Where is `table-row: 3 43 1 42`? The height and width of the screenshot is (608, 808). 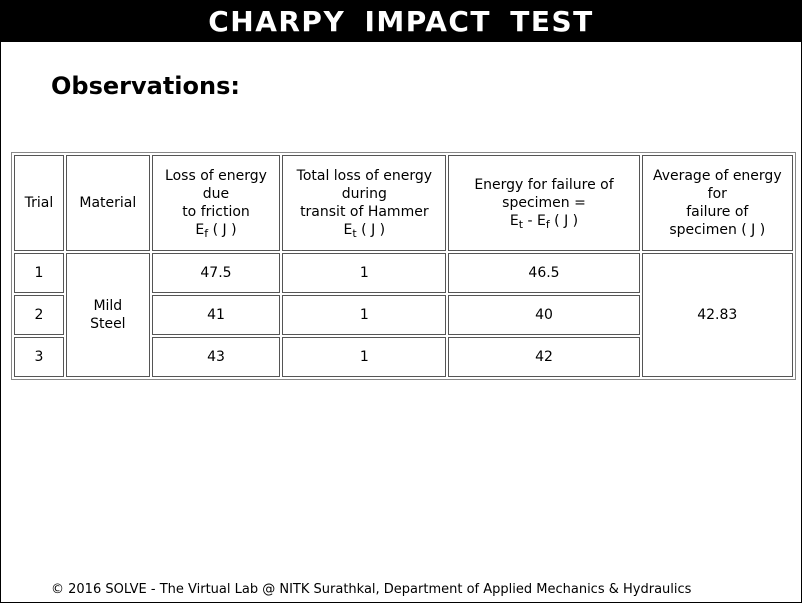
table-row: 3 43 1 42 is located at coordinates (403, 357).